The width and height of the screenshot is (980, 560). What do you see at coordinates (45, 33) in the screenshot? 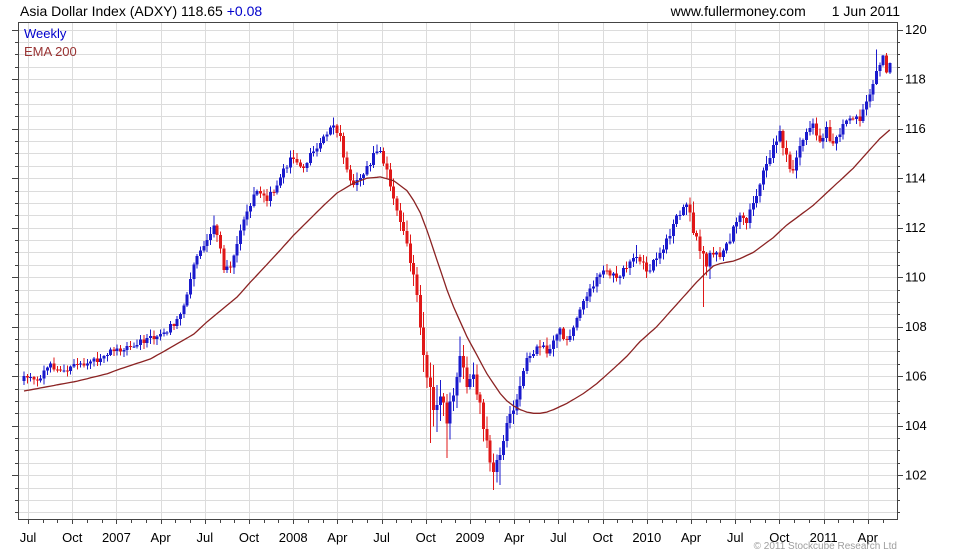
I see `legend-weekly: Weekly` at bounding box center [45, 33].